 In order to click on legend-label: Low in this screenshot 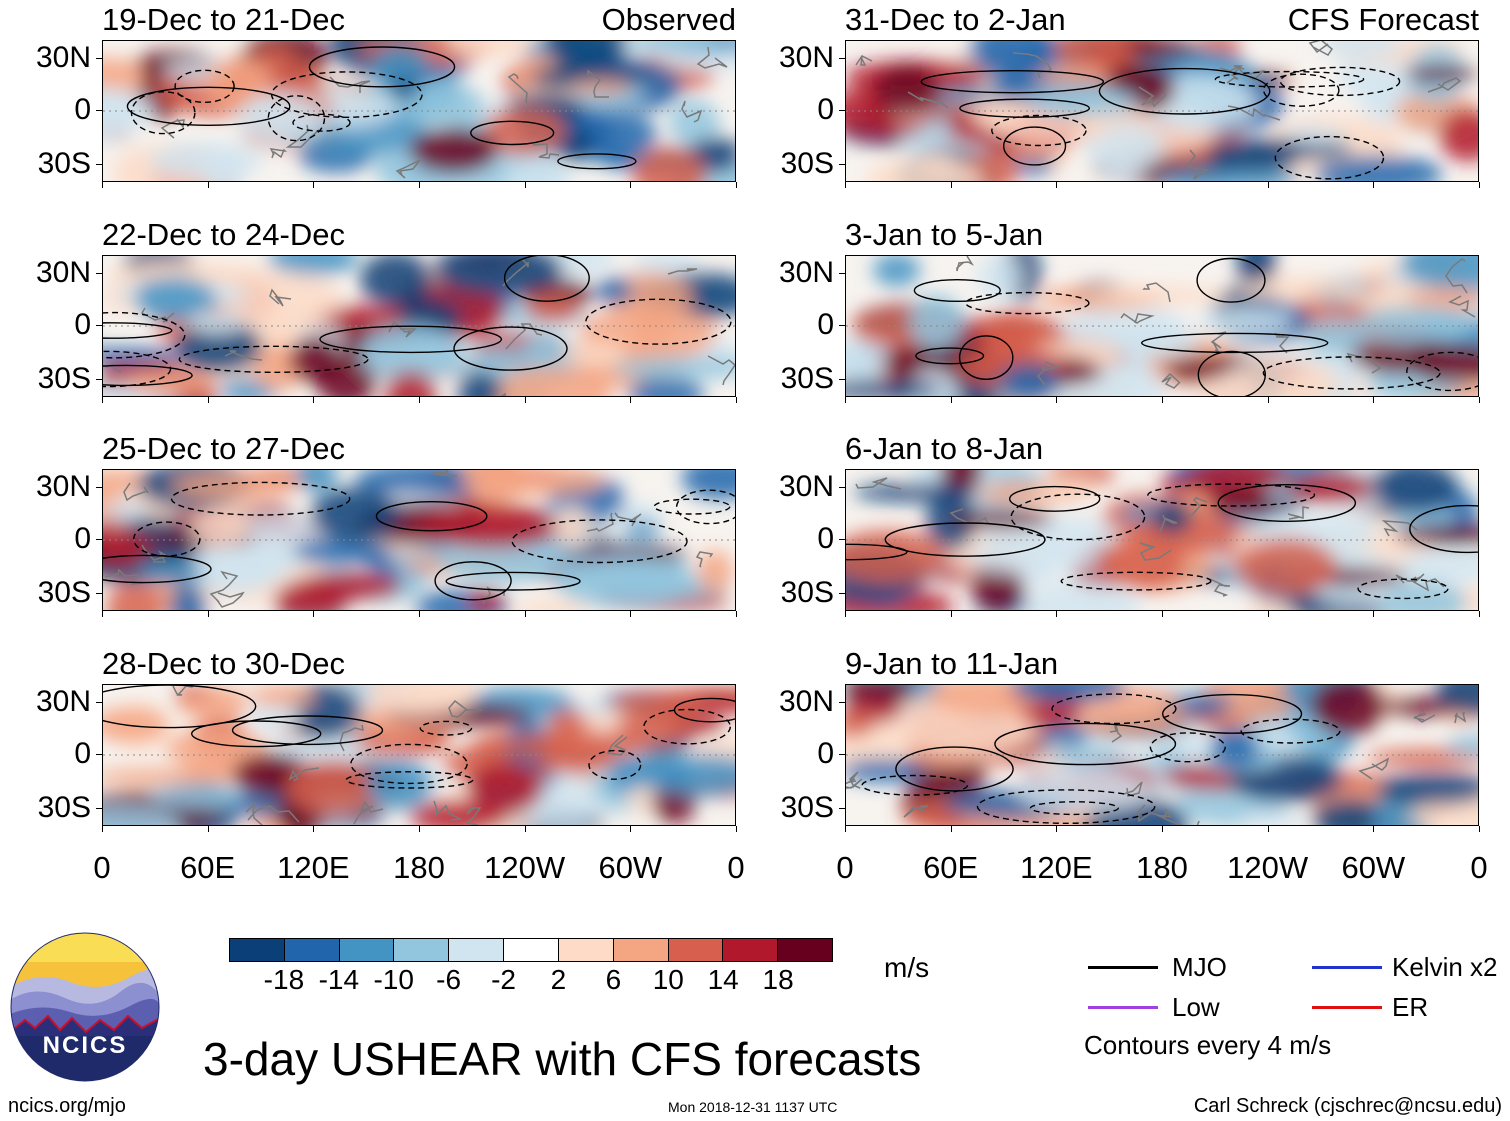, I will do `click(1196, 1007)`.